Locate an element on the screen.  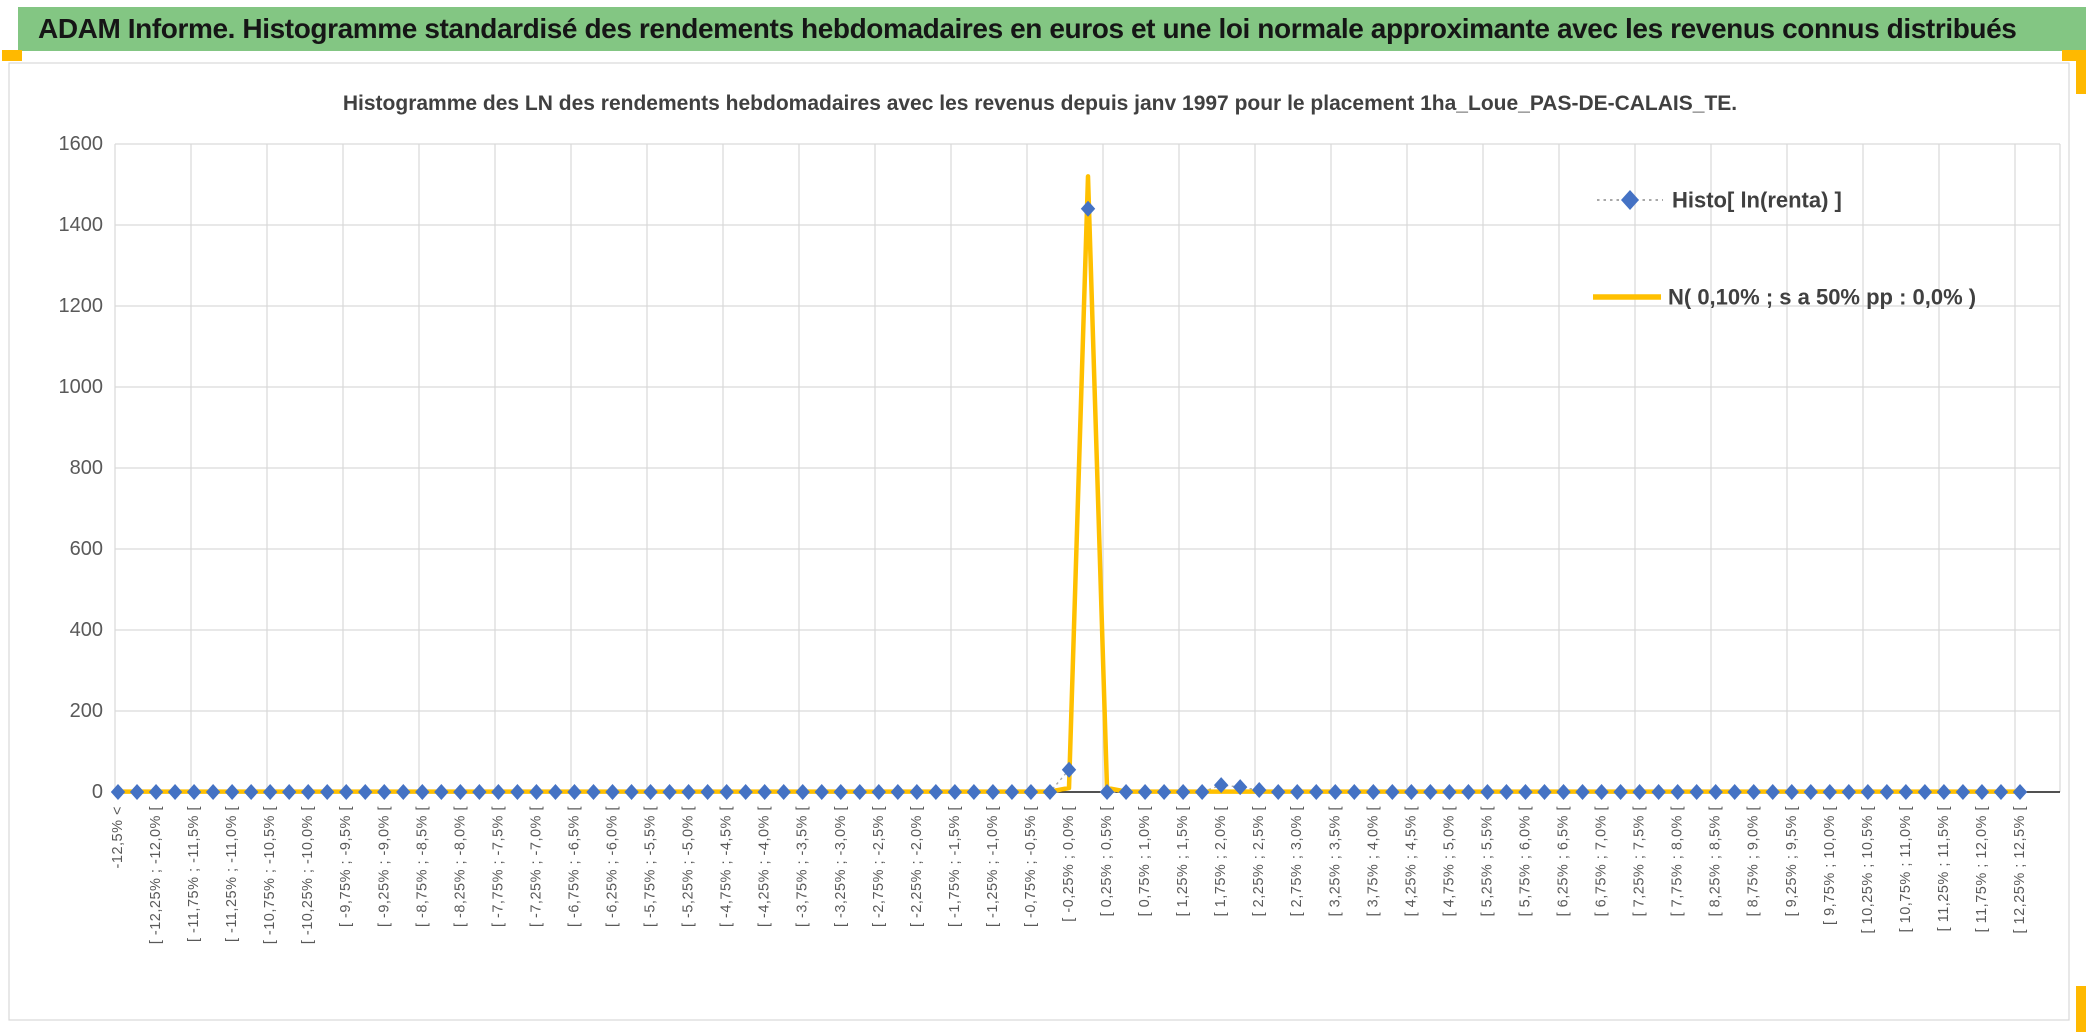
x-tick-label: [ -1,75% ; -1,5% [ is located at coordinates (955, 866).